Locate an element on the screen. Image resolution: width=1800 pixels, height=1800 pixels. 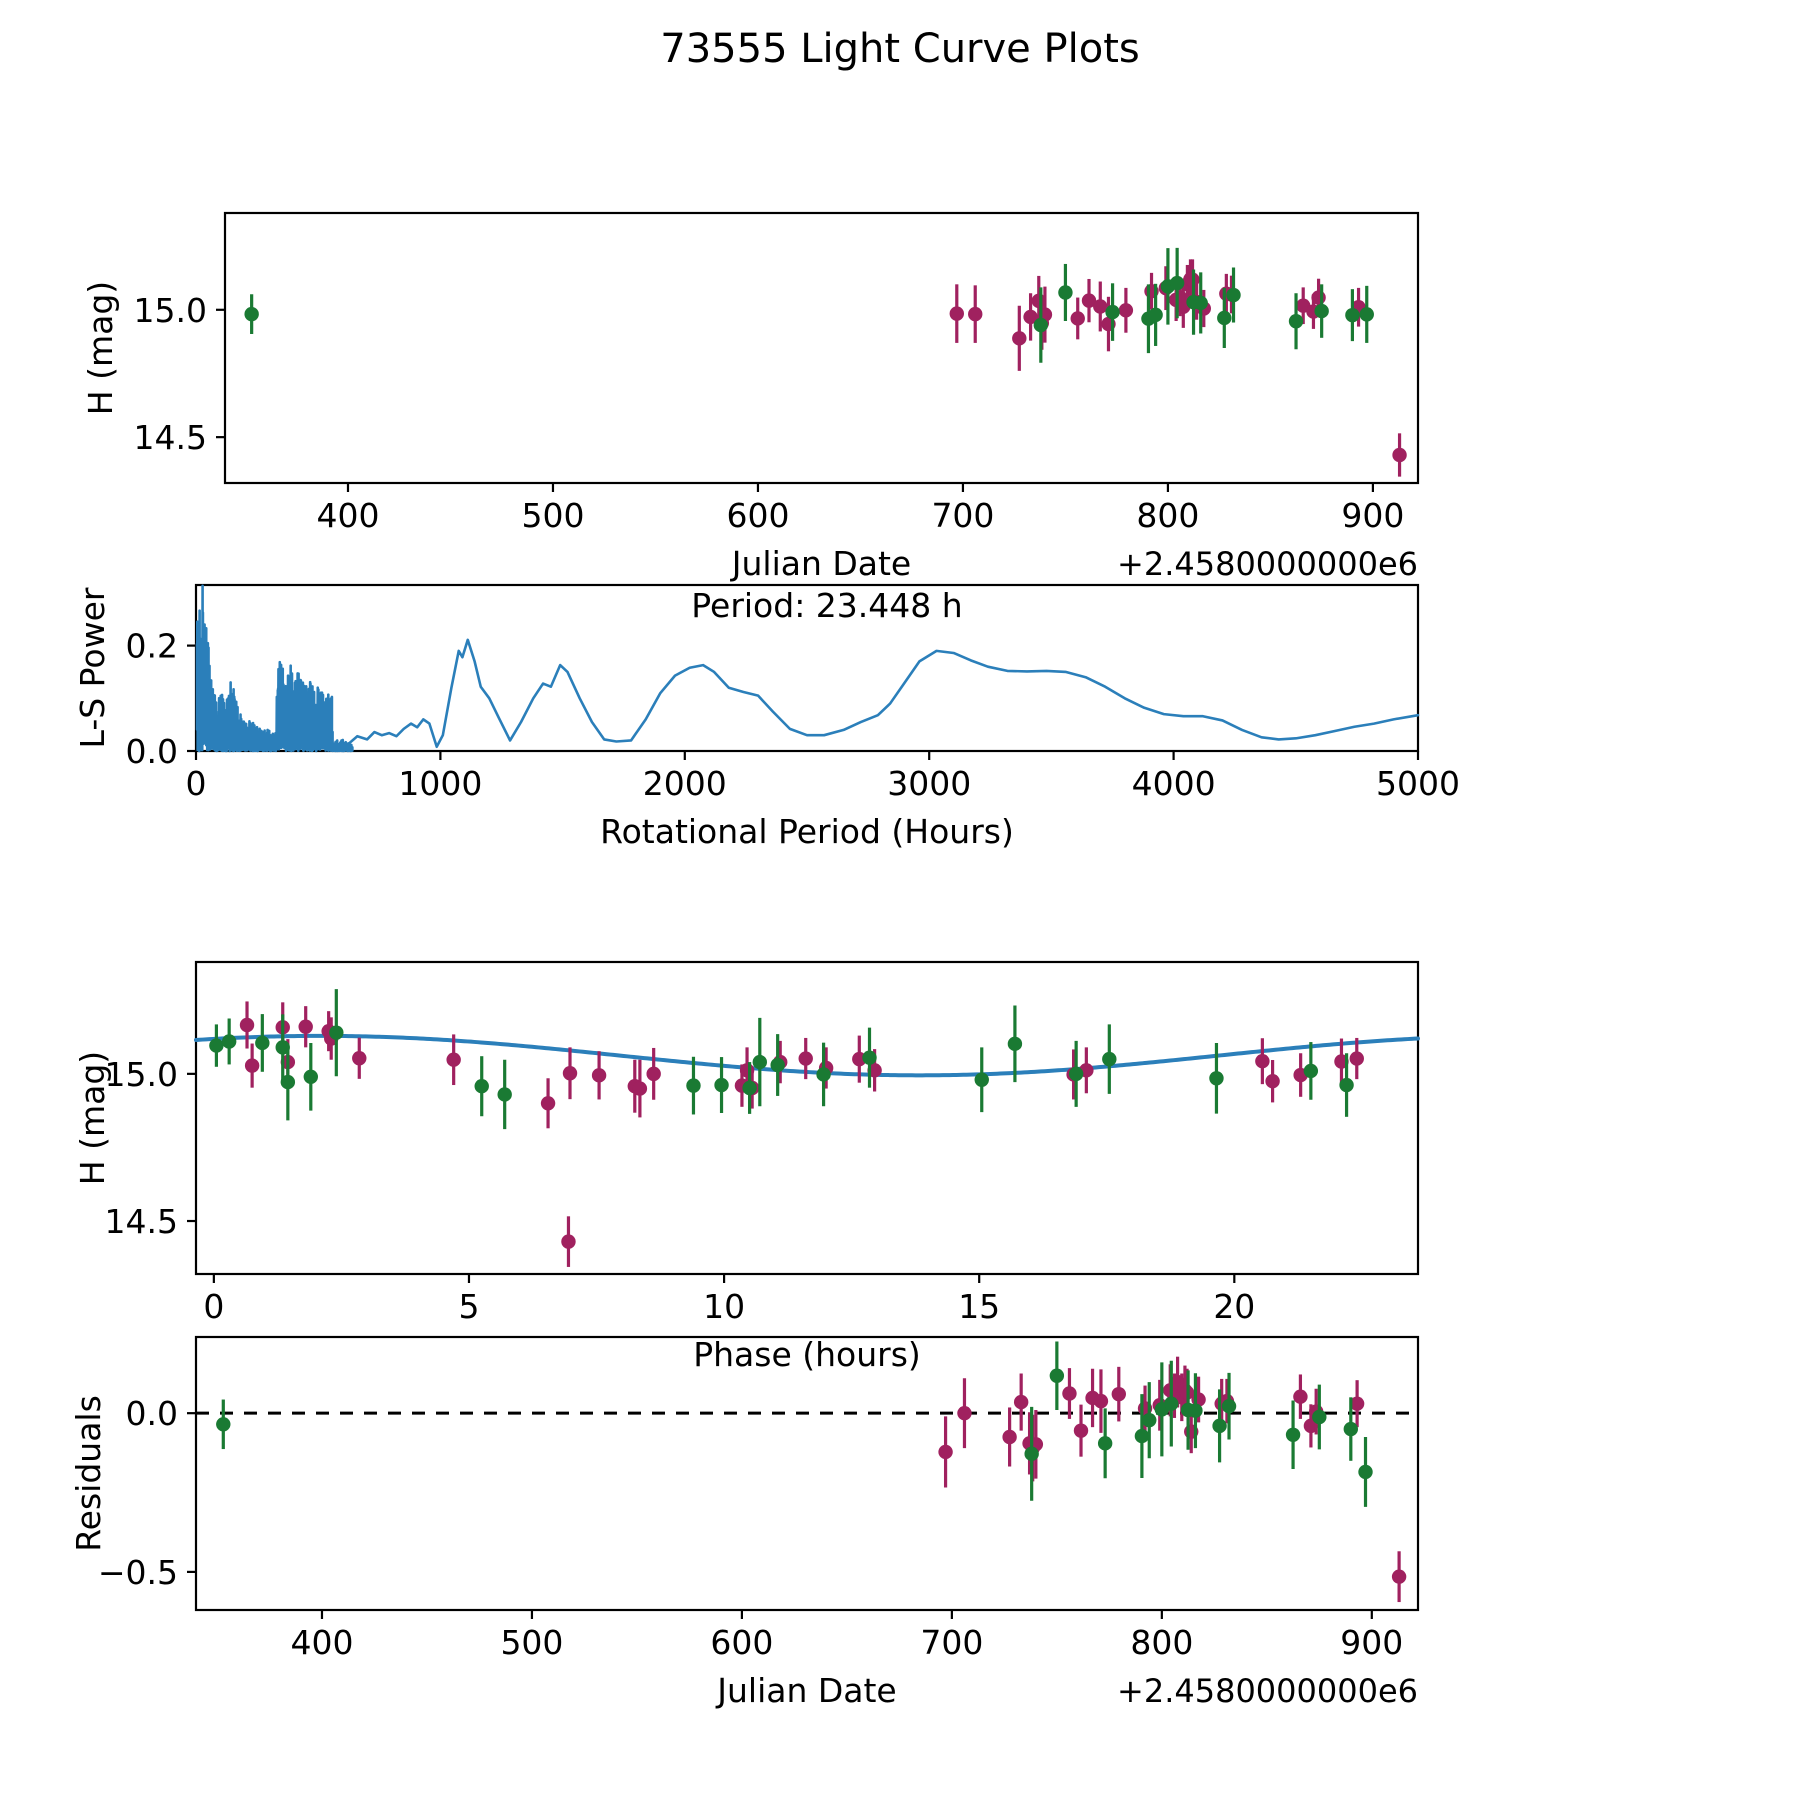
y-tick-label: 0.2 is located at coordinates (152, 646).